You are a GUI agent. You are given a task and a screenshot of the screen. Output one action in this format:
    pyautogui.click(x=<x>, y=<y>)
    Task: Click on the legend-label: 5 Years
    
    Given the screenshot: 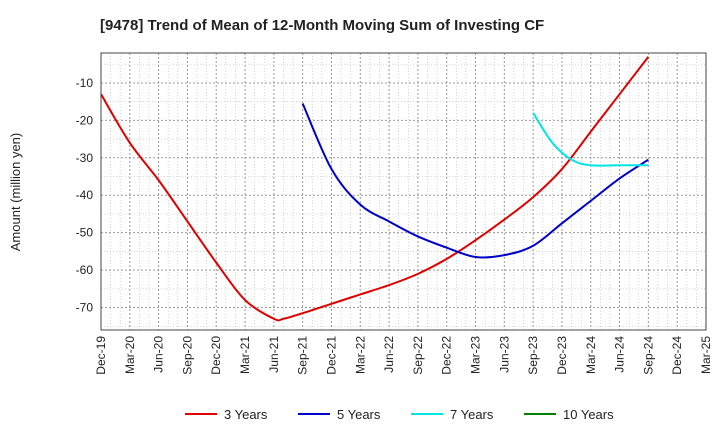 What is the action you would take?
    pyautogui.click(x=359, y=414)
    